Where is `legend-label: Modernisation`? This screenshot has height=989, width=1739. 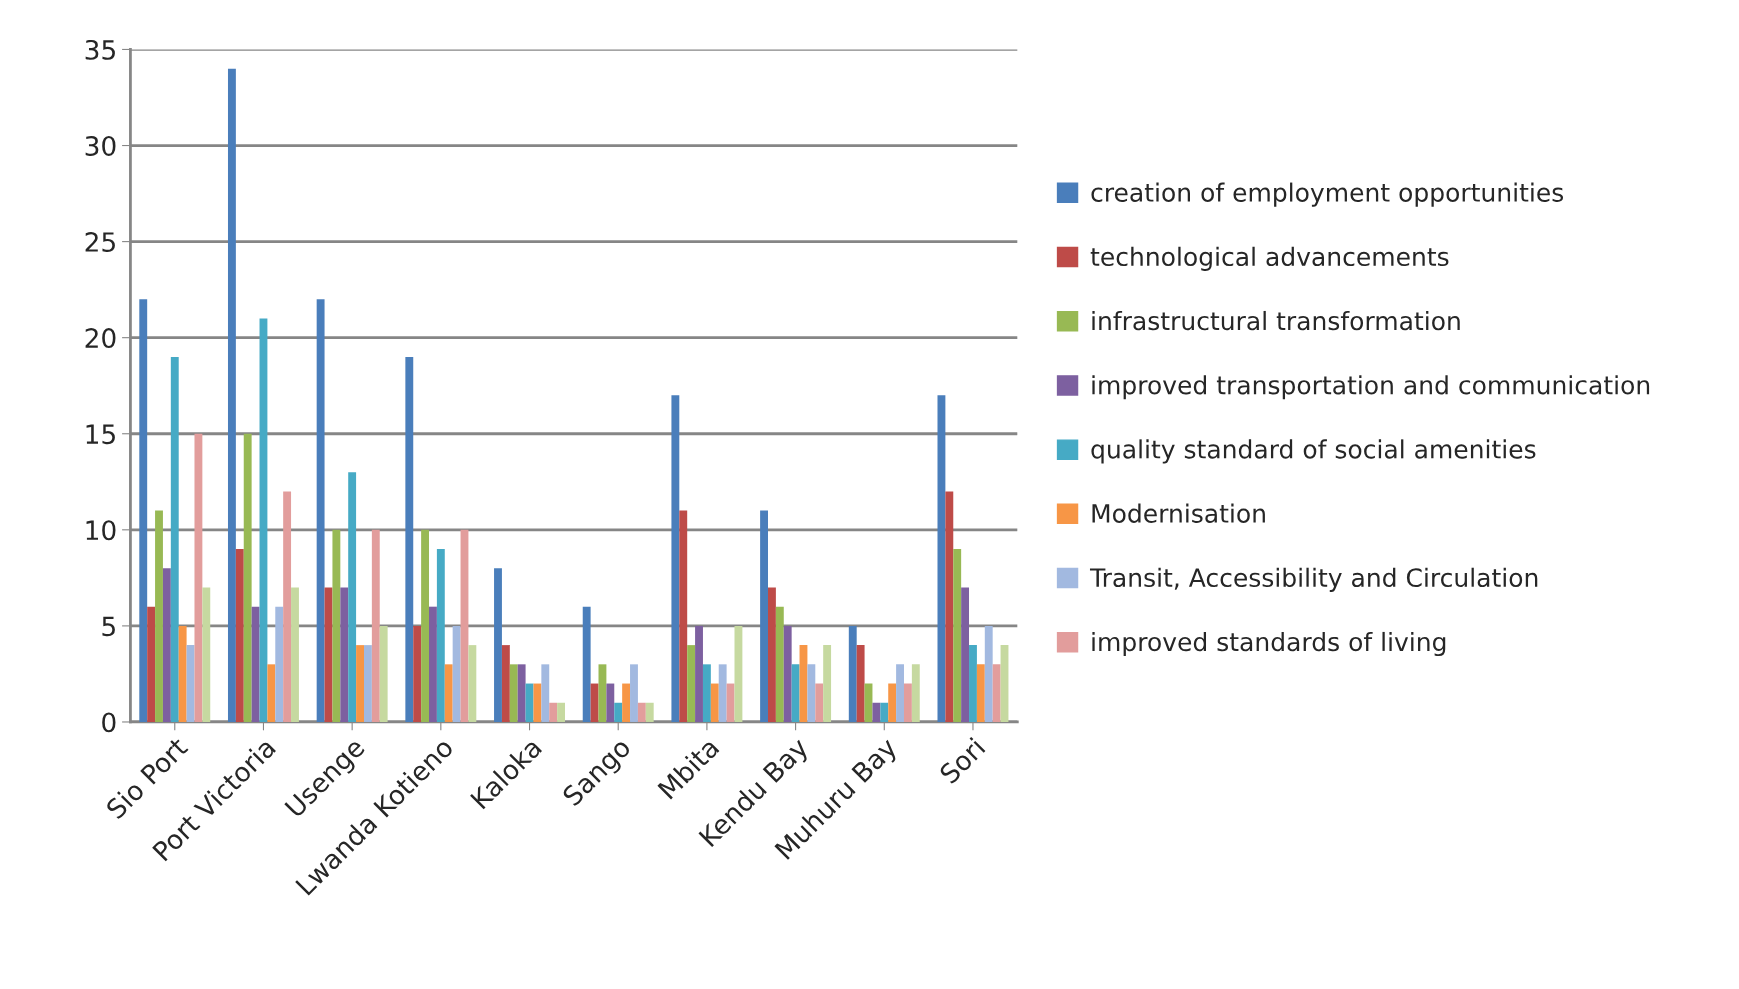 legend-label: Modernisation is located at coordinates (1178, 513).